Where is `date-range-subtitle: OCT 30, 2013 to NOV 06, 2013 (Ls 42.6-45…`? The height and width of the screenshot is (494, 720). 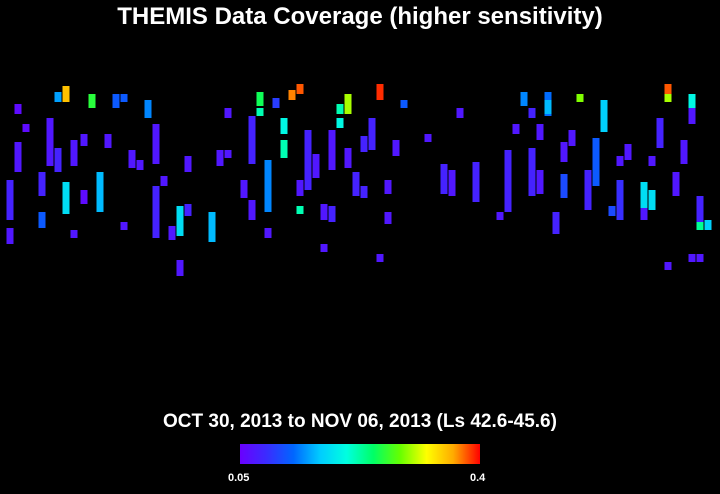 date-range-subtitle: OCT 30, 2013 to NOV 06, 2013 (Ls 42.6-45… is located at coordinates (360, 421).